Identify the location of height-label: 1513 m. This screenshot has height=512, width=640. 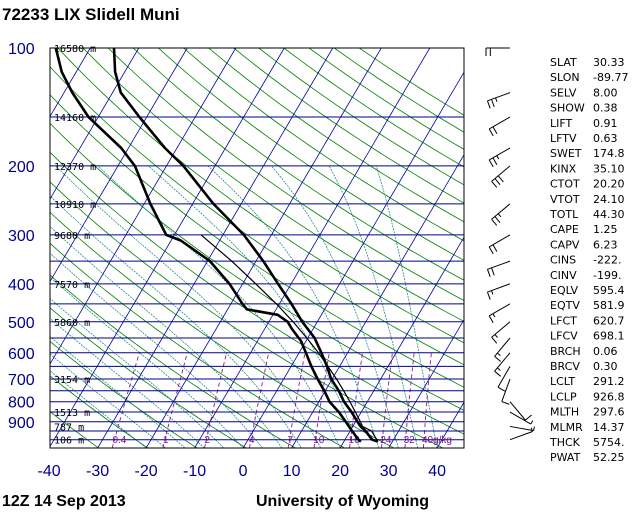
(72, 413).